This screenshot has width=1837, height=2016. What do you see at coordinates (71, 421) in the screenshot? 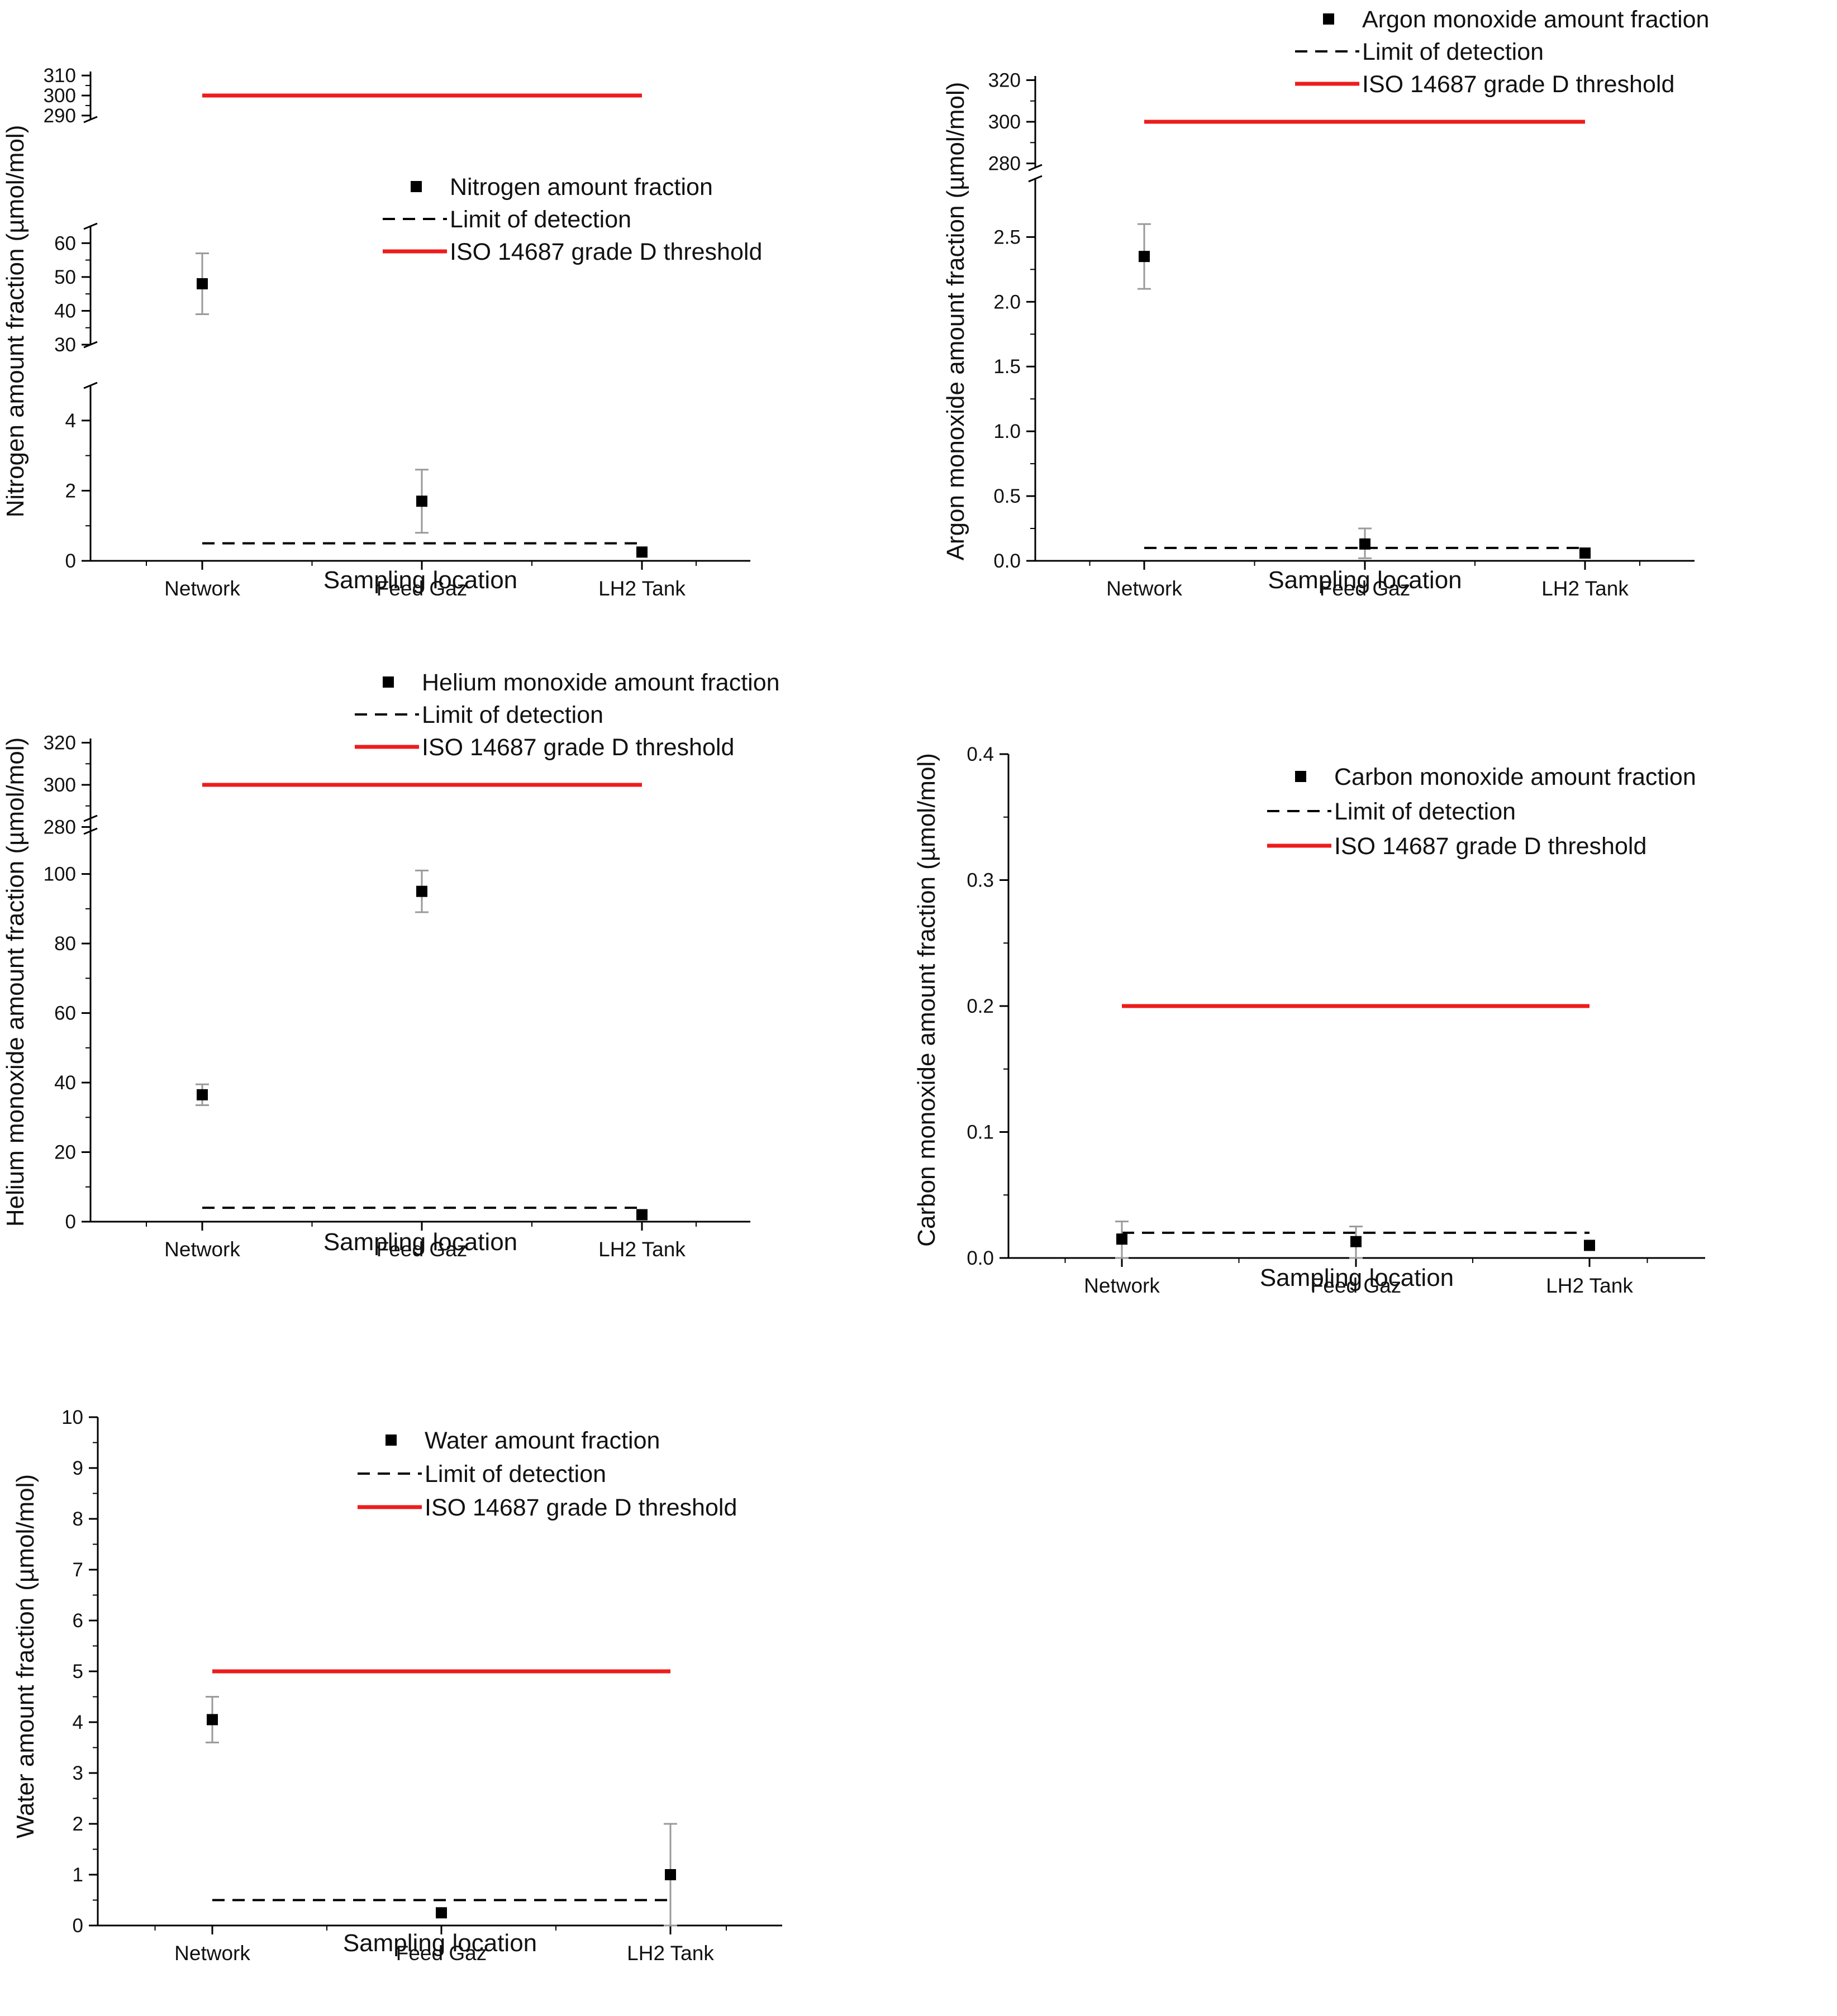
I see `y-tick-label: 4` at bounding box center [71, 421].